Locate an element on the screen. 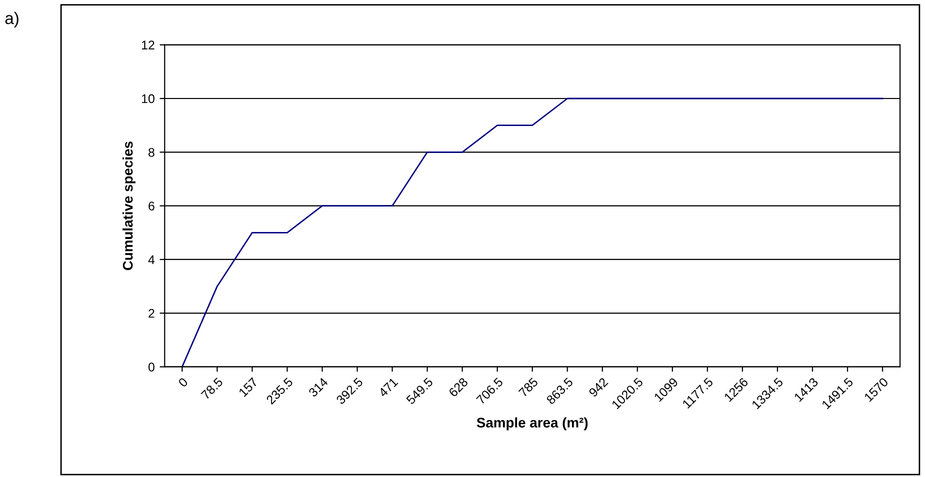 The image size is (925, 477). x-tick-label: 314 is located at coordinates (318, 387).